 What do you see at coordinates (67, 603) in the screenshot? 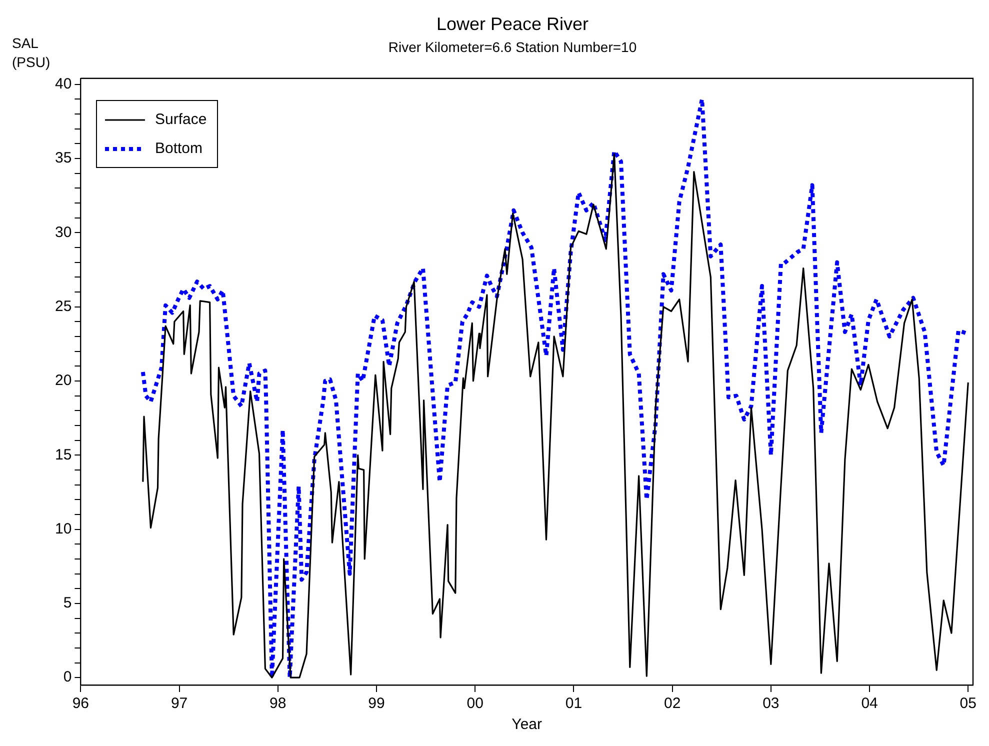
I see `y-tick-label: 5` at bounding box center [67, 603].